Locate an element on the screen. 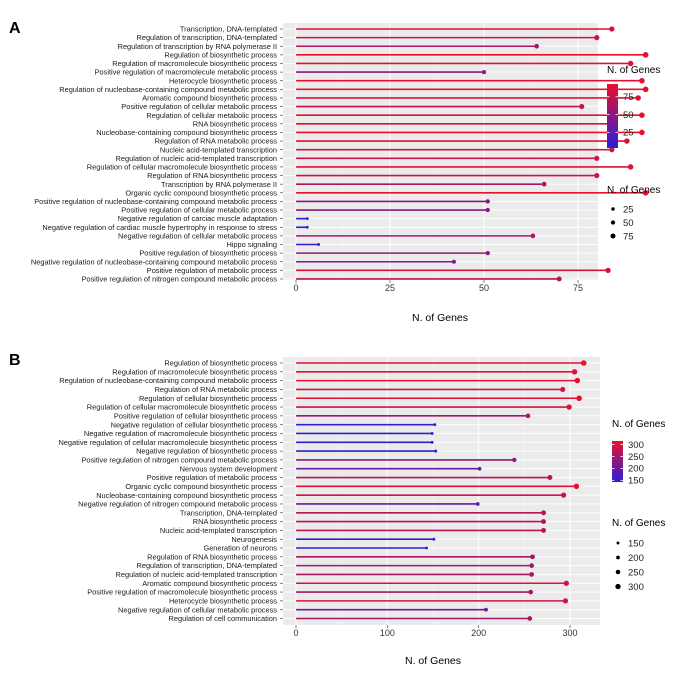  size-legend-label: 50 is located at coordinates (628, 223).